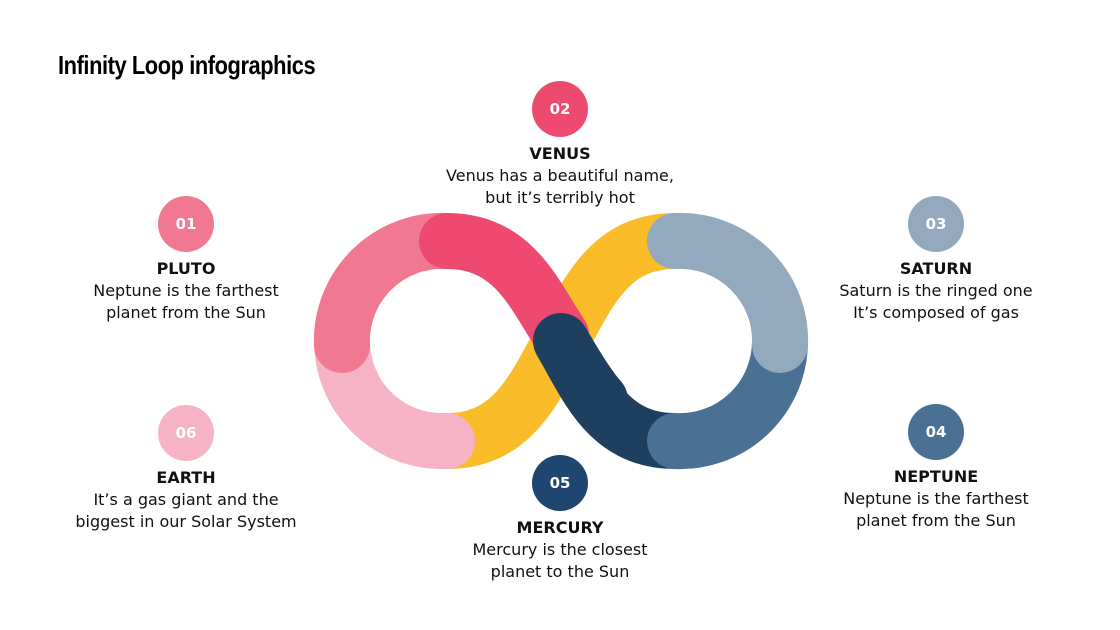 The height and width of the screenshot is (630, 1120). Describe the element at coordinates (186, 477) in the screenshot. I see `item-title: EARTH` at that location.